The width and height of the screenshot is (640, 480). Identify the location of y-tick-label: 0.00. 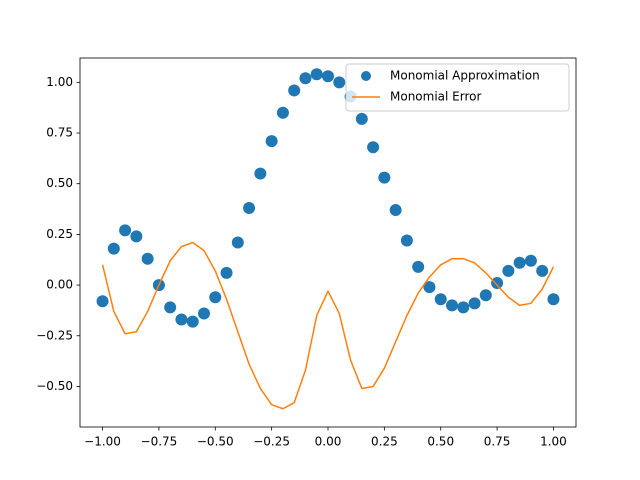
(59, 285).